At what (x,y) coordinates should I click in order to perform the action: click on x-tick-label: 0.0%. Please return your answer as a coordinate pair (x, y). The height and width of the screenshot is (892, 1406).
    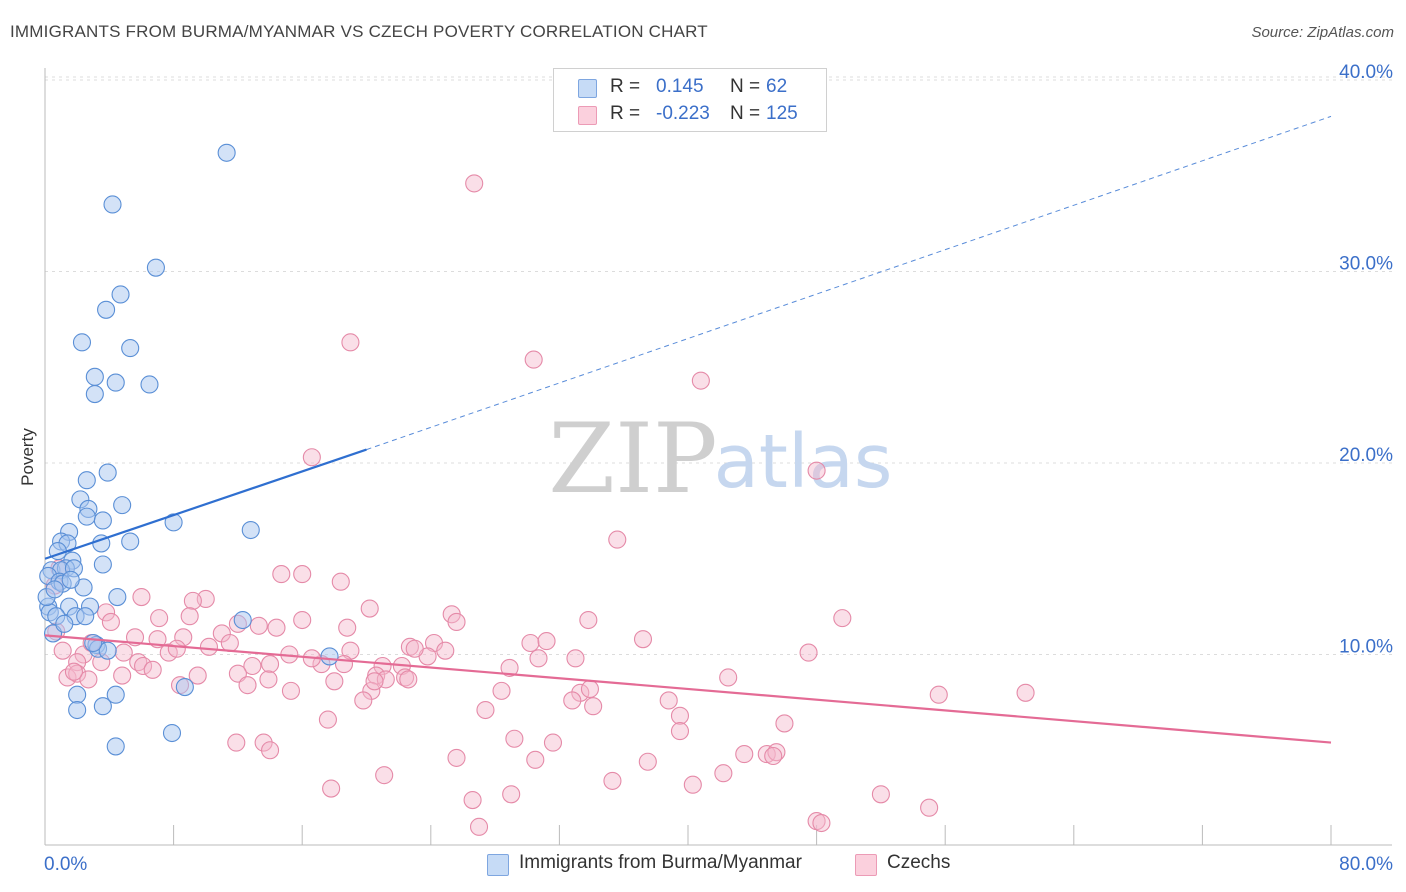
    Looking at the image, I should click on (65, 864).